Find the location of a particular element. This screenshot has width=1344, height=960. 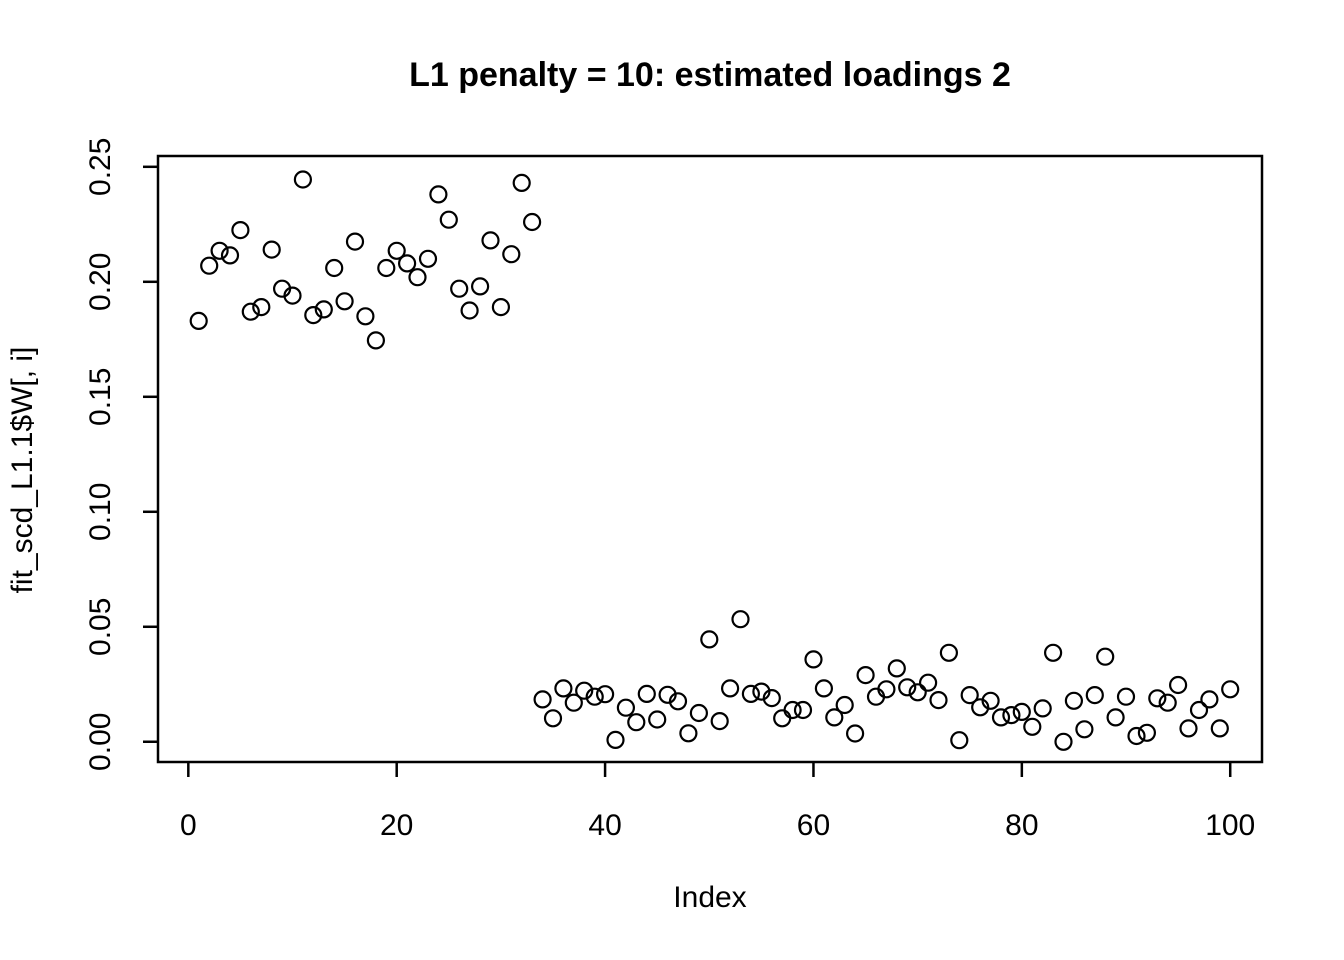

x-axis-tick-label: 100 is located at coordinates (1230, 825).